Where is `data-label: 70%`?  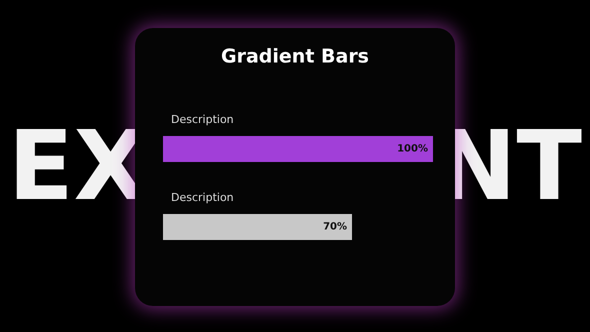
data-label: 70% is located at coordinates (335, 227).